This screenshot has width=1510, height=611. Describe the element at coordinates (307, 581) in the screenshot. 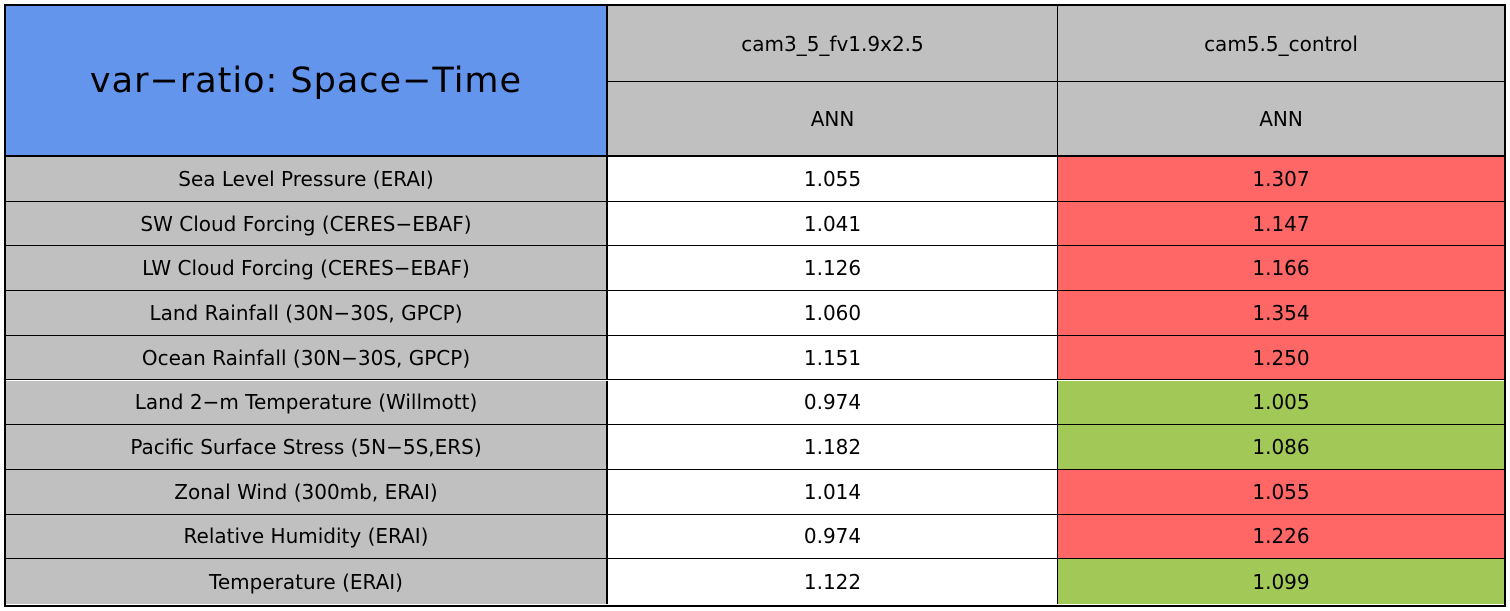

I see `row-label: Temperature (ERAI)` at that location.